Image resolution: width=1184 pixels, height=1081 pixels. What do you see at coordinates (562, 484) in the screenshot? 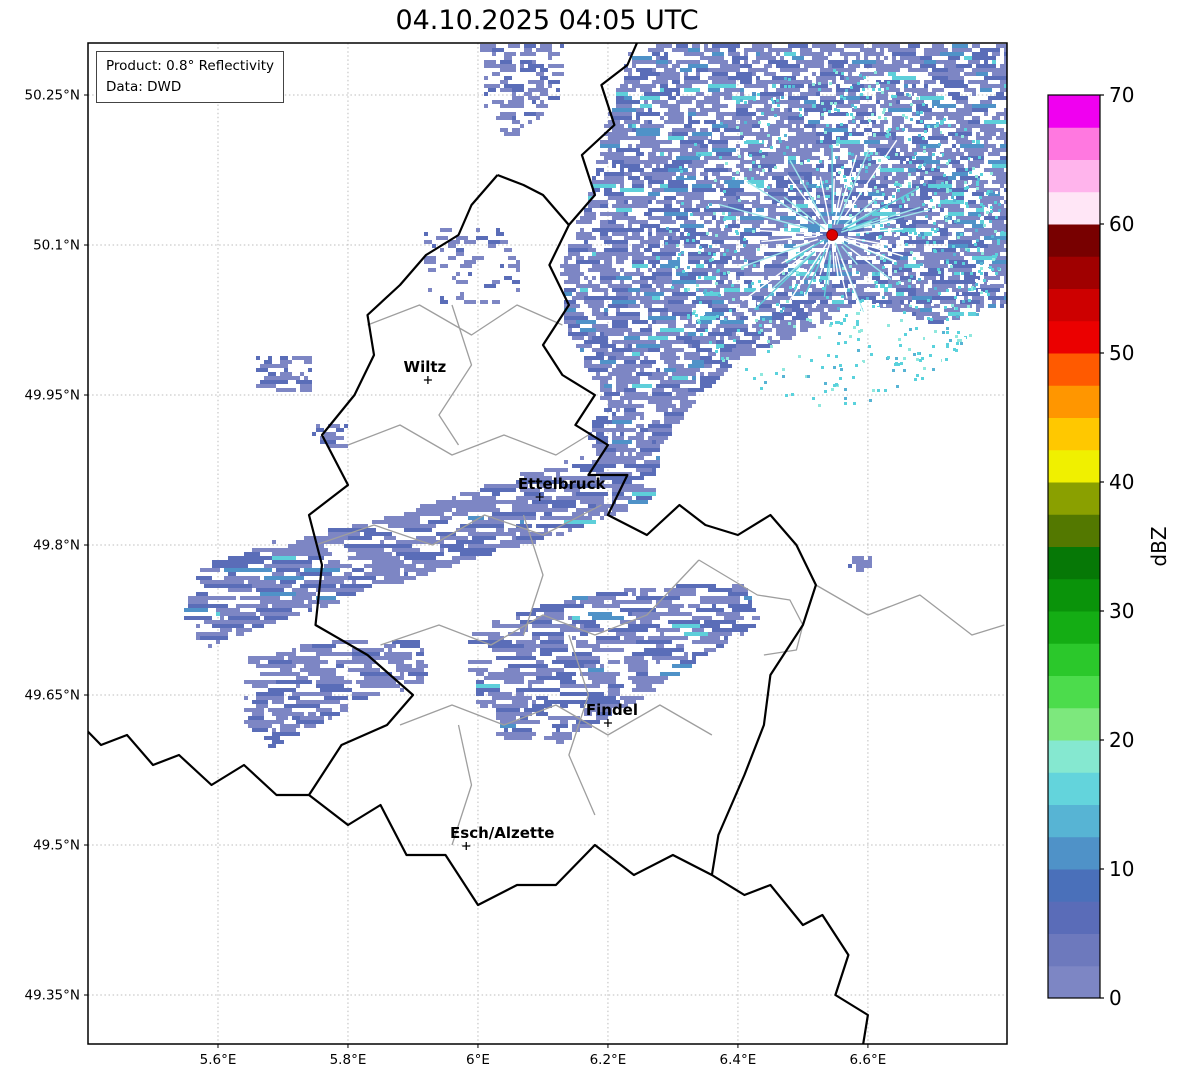
I see `city-label: Ettelbruck` at bounding box center [562, 484].